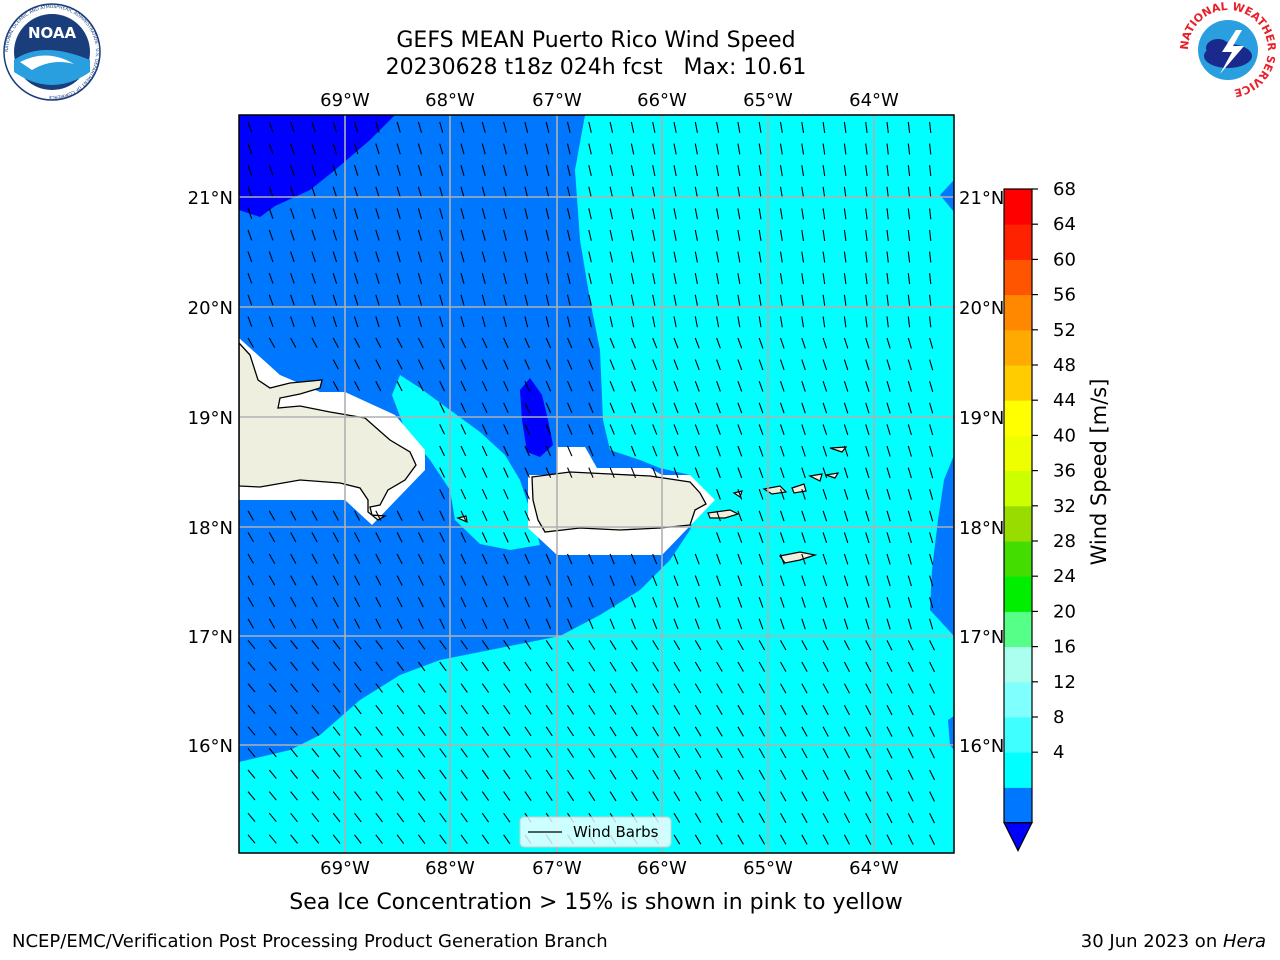 The image size is (1280, 960). I want to click on land-hispaniola, so click(328, 431).